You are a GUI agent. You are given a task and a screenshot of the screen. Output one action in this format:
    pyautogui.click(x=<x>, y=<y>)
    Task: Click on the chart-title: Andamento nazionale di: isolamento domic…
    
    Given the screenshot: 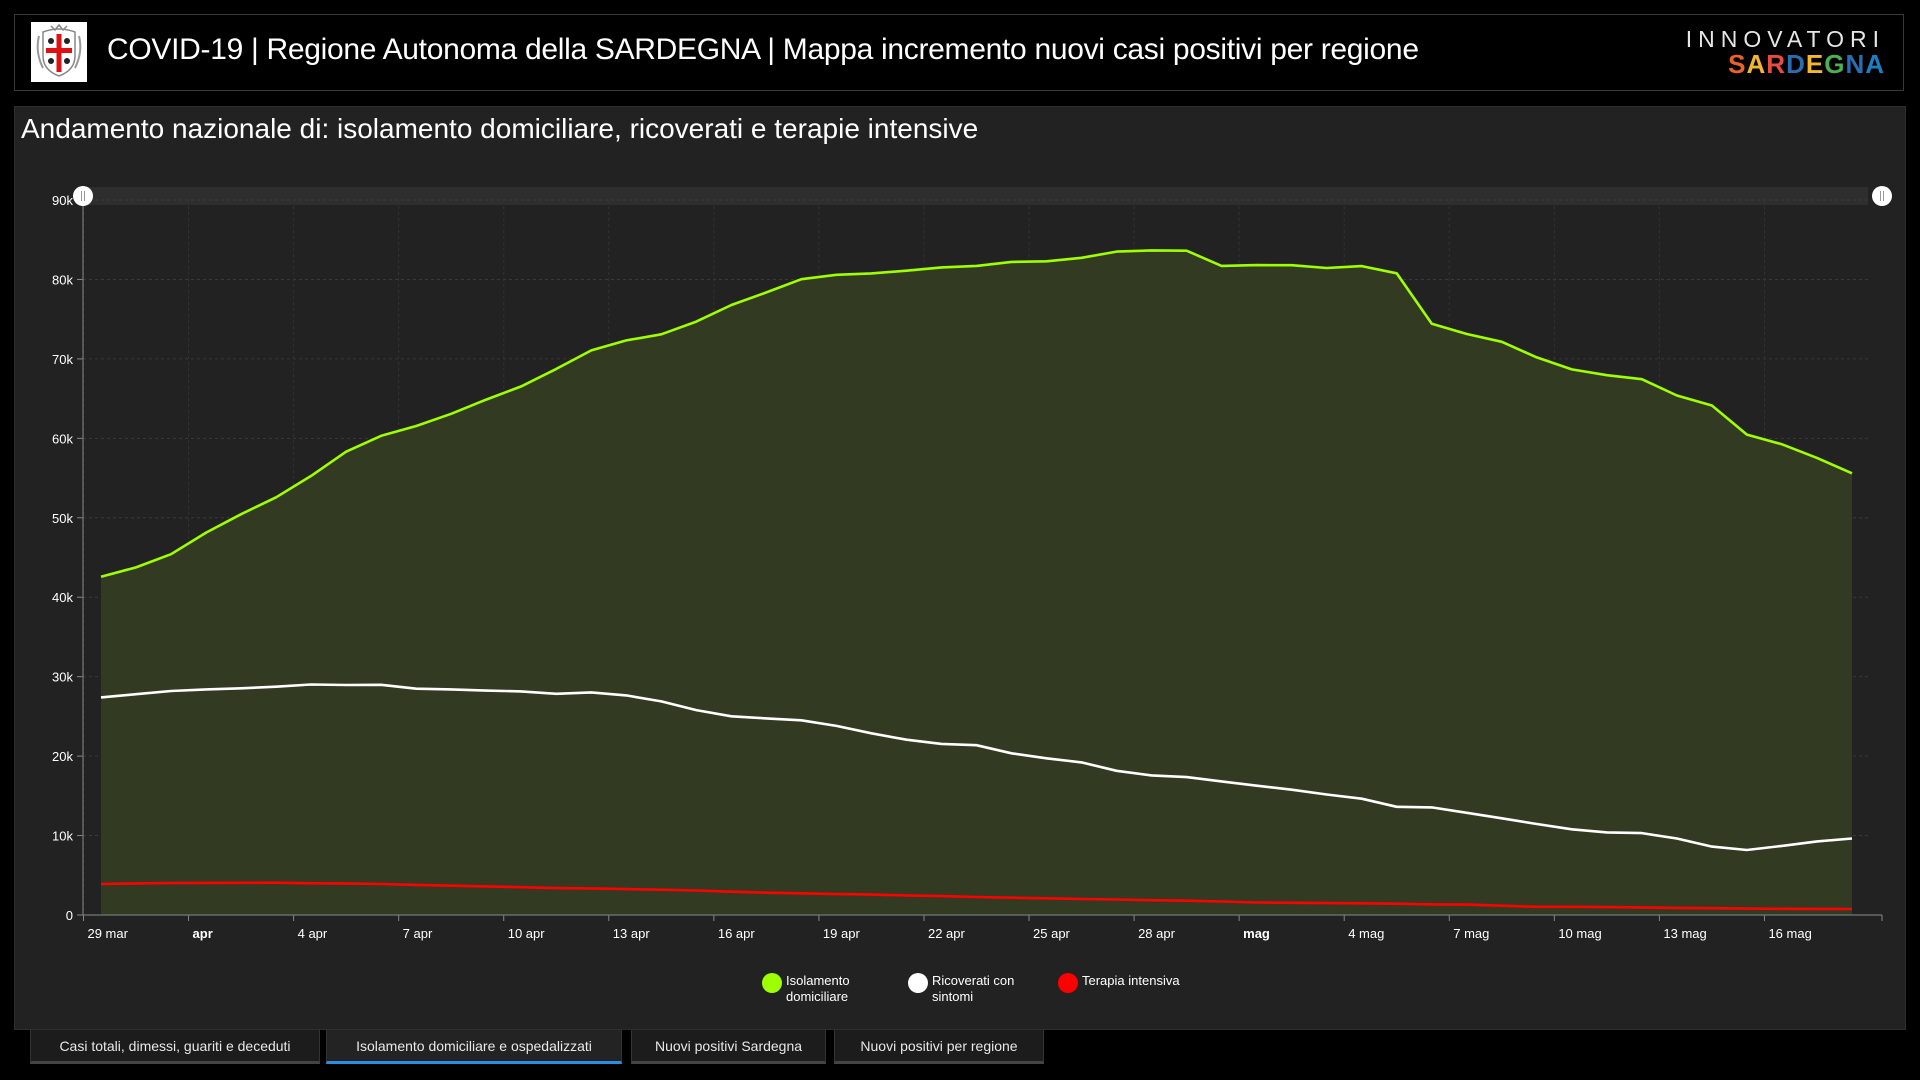 What is the action you would take?
    pyautogui.click(x=500, y=128)
    